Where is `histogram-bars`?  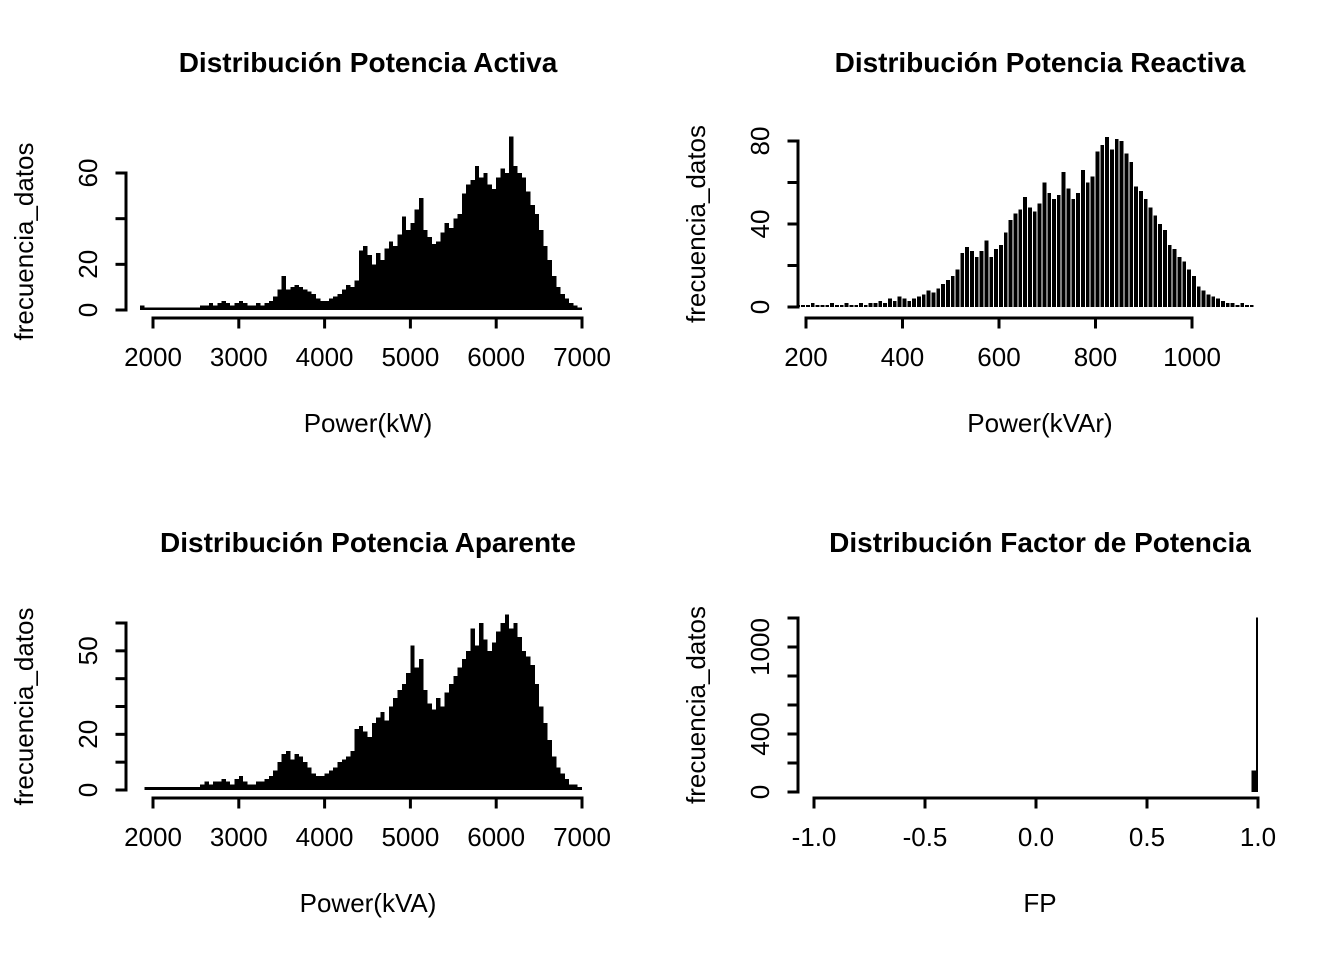
histogram-bars is located at coordinates (1254, 704).